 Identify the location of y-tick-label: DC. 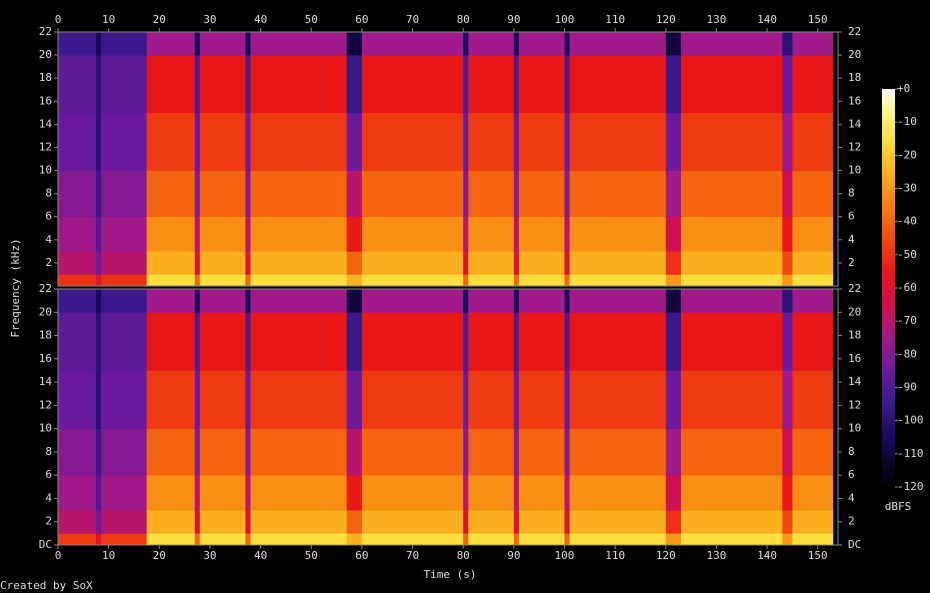
(854, 544).